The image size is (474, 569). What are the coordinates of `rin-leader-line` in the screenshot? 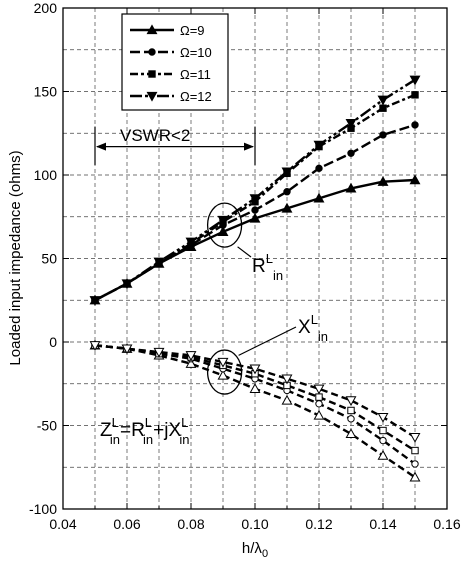 It's located at (244, 252).